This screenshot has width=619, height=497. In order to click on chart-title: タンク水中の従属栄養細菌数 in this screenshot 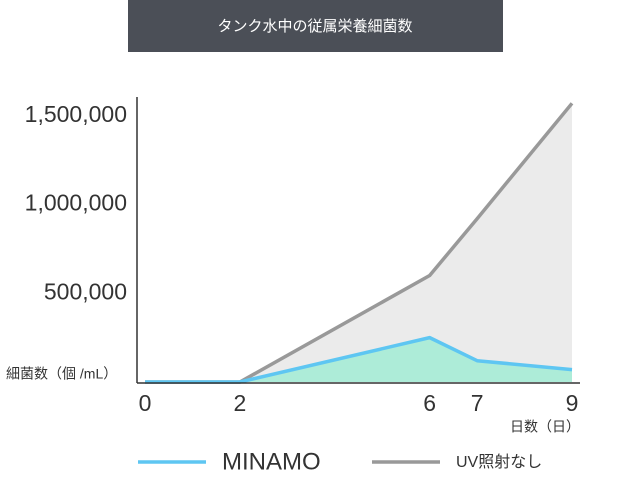, I will do `click(314, 26)`.